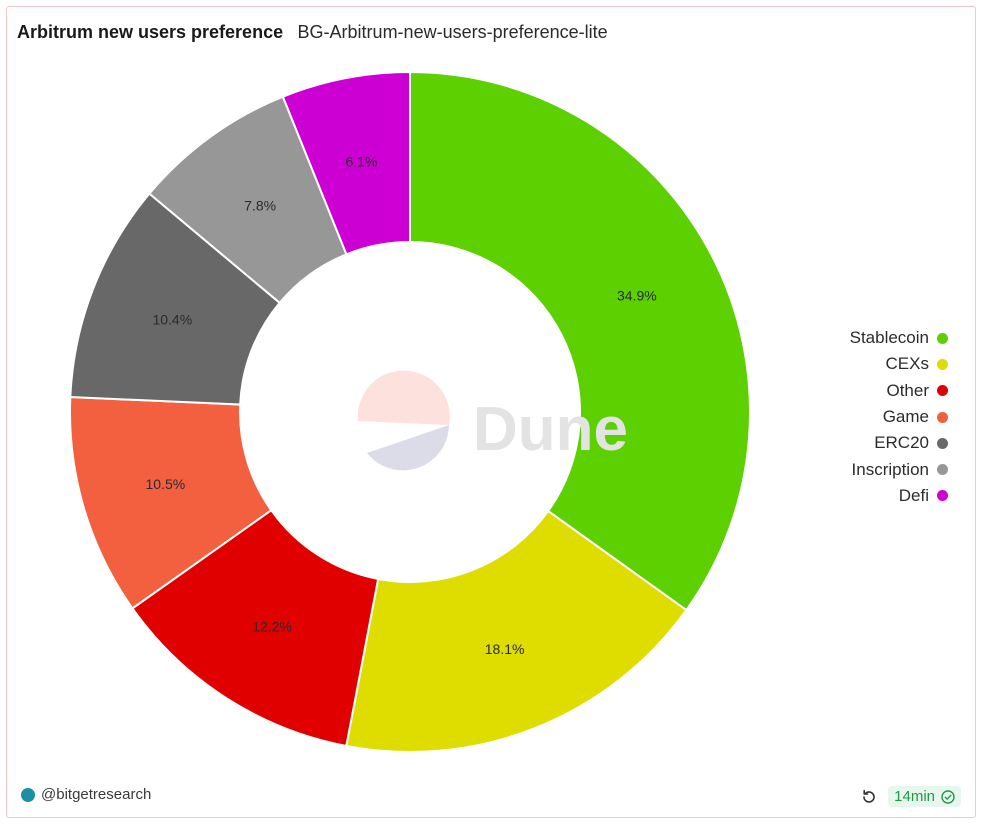 The width and height of the screenshot is (986, 826). Describe the element at coordinates (272, 626) in the screenshot. I see `slice-label-other: 12.2%` at that location.